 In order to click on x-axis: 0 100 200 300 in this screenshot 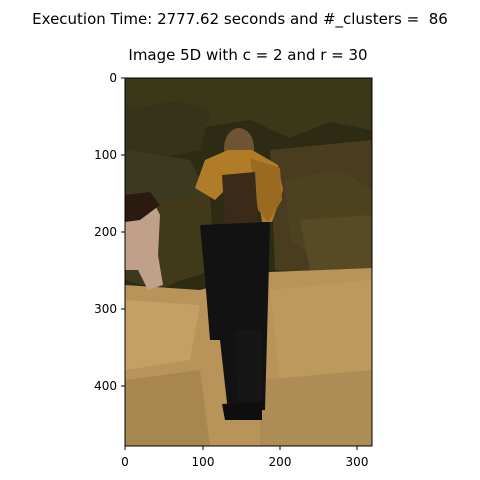, I will do `click(244, 457)`.